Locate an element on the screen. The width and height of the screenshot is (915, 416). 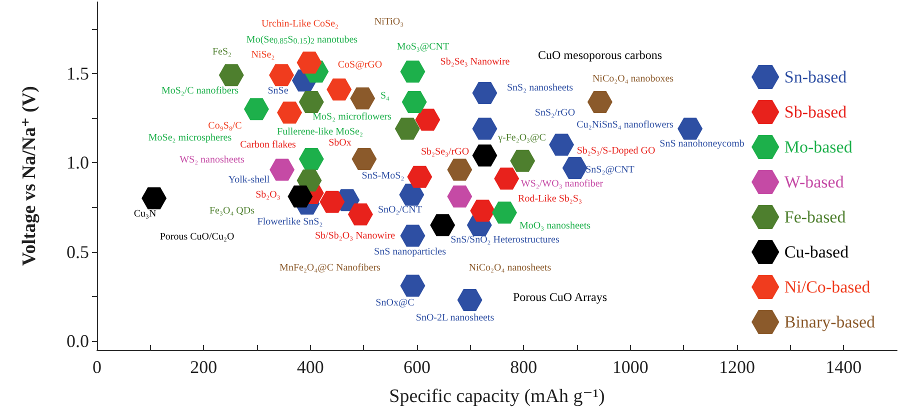
annotation: Fullerene-like MoSe₂ is located at coordinates (320, 132).